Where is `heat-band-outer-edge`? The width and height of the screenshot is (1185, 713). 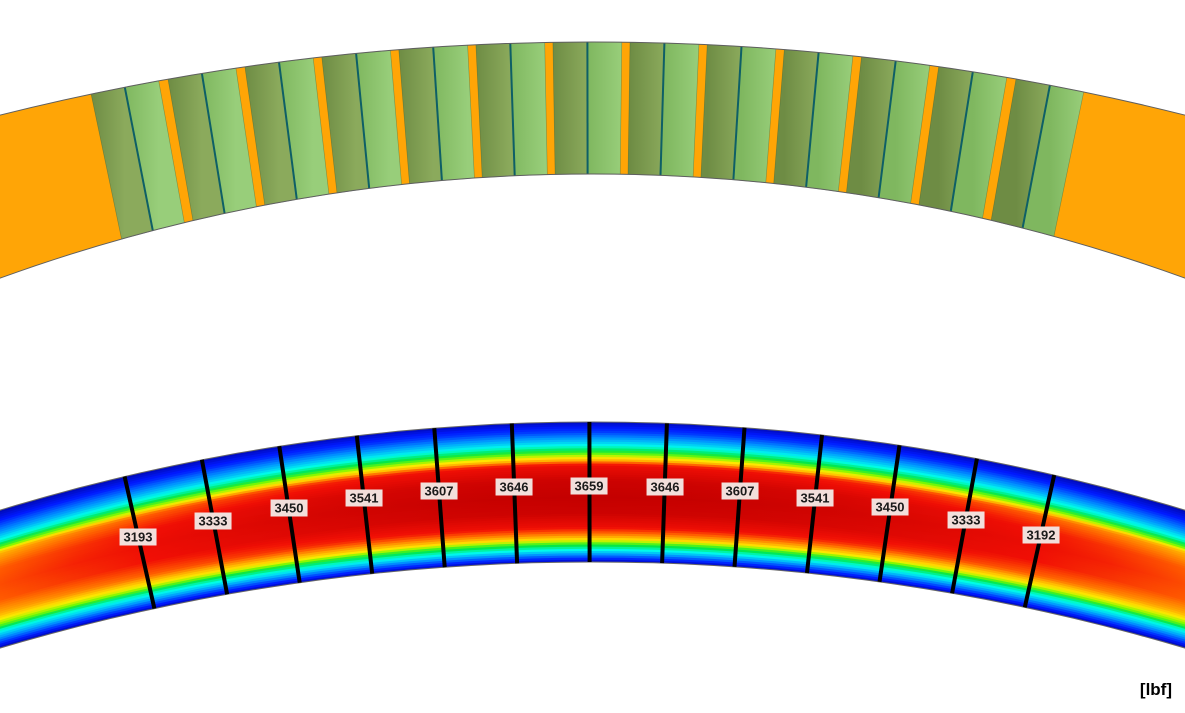
heat-band-outer-edge is located at coordinates (592, 466).